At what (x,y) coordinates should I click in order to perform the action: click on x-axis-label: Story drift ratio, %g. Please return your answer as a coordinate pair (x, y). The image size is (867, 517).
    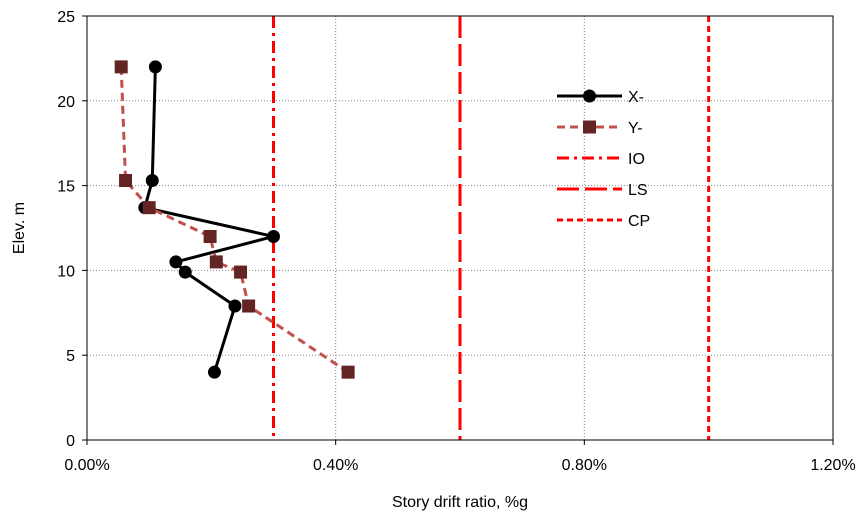
    Looking at the image, I should click on (460, 502).